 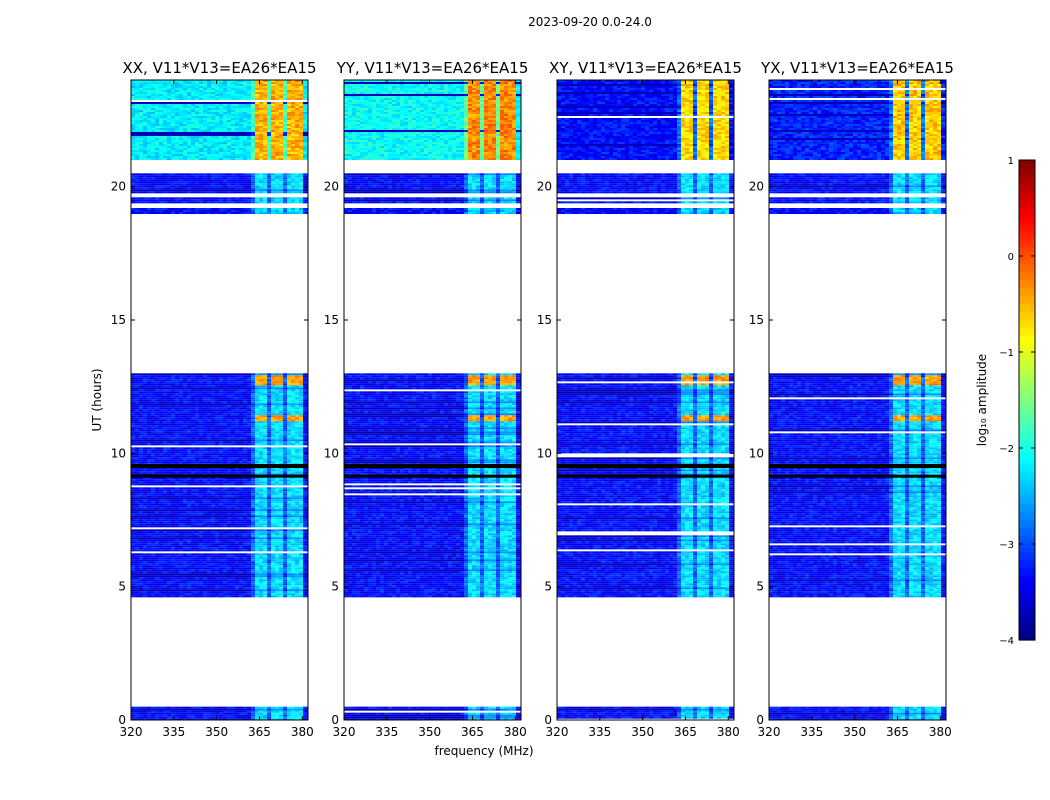 What do you see at coordinates (1006, 545) in the screenshot?
I see `colorbar-tick-label: −3` at bounding box center [1006, 545].